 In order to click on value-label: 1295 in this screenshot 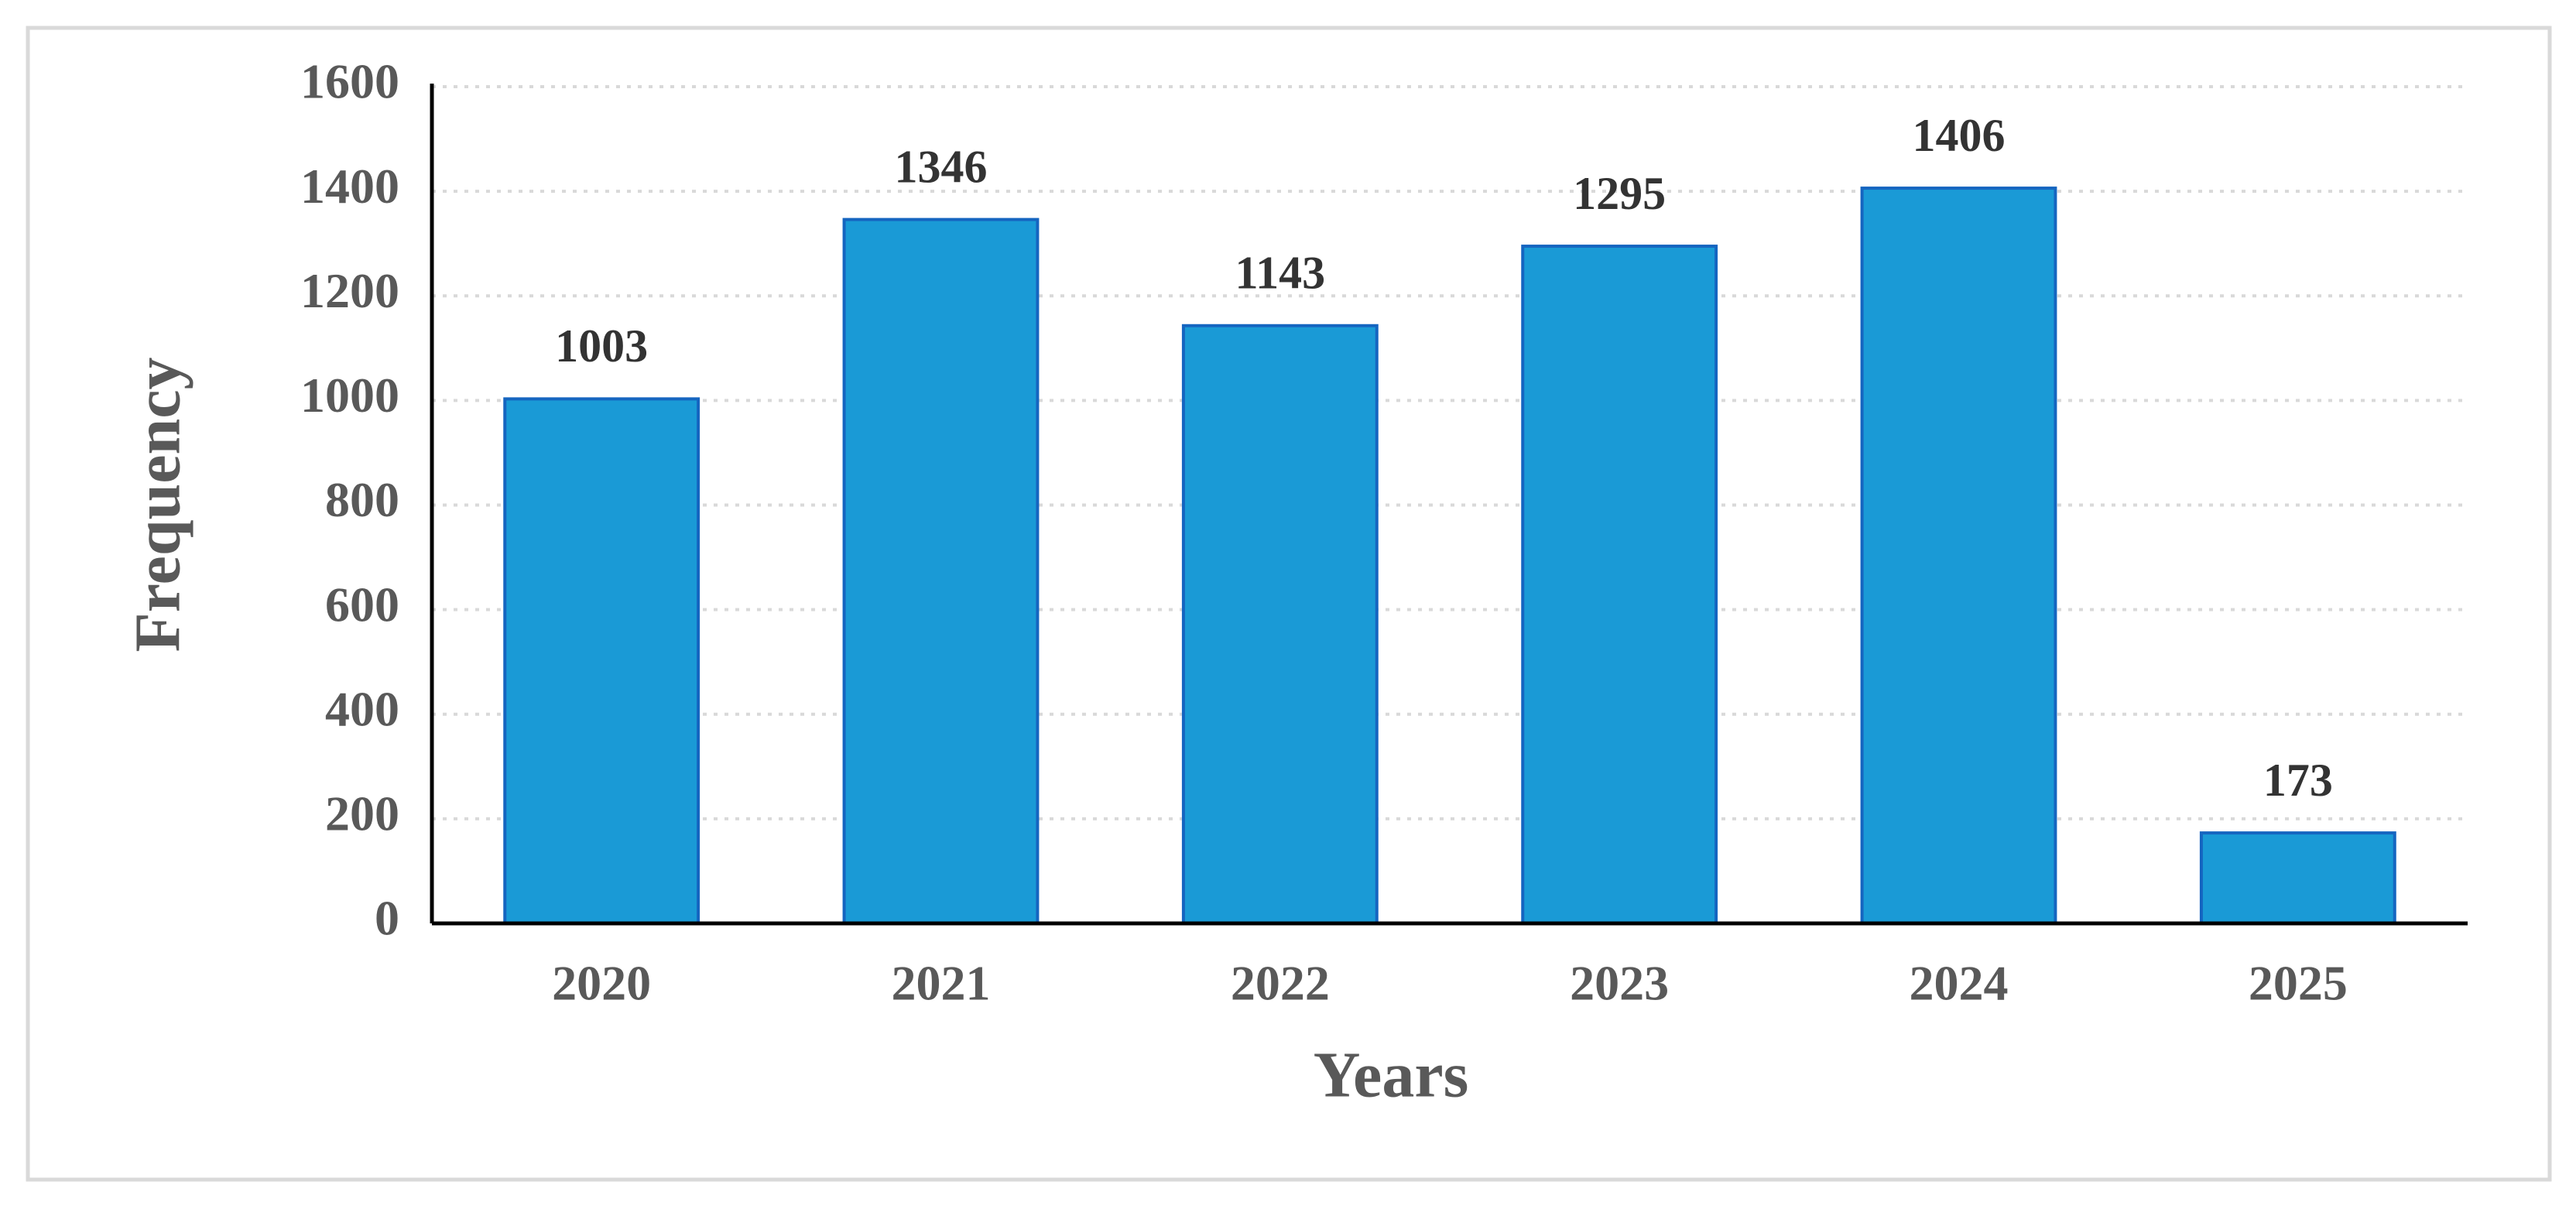, I will do `click(1619, 193)`.